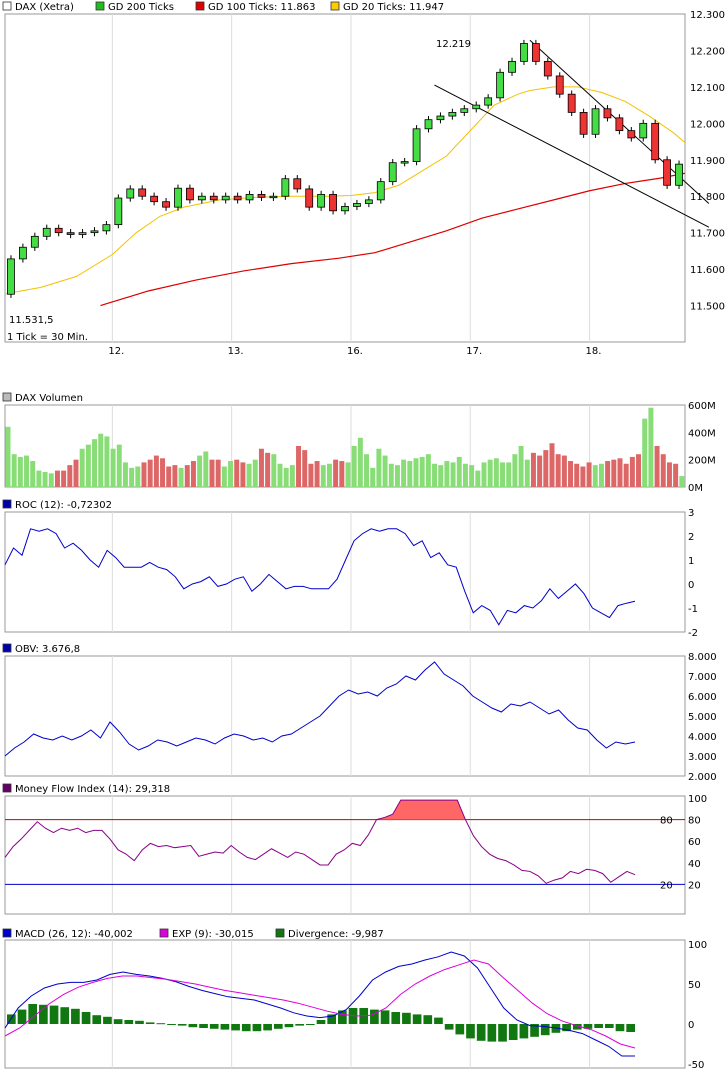 Image resolution: width=726 pixels, height=1072 pixels. I want to click on price-y-tick: 11.700, so click(707, 234).